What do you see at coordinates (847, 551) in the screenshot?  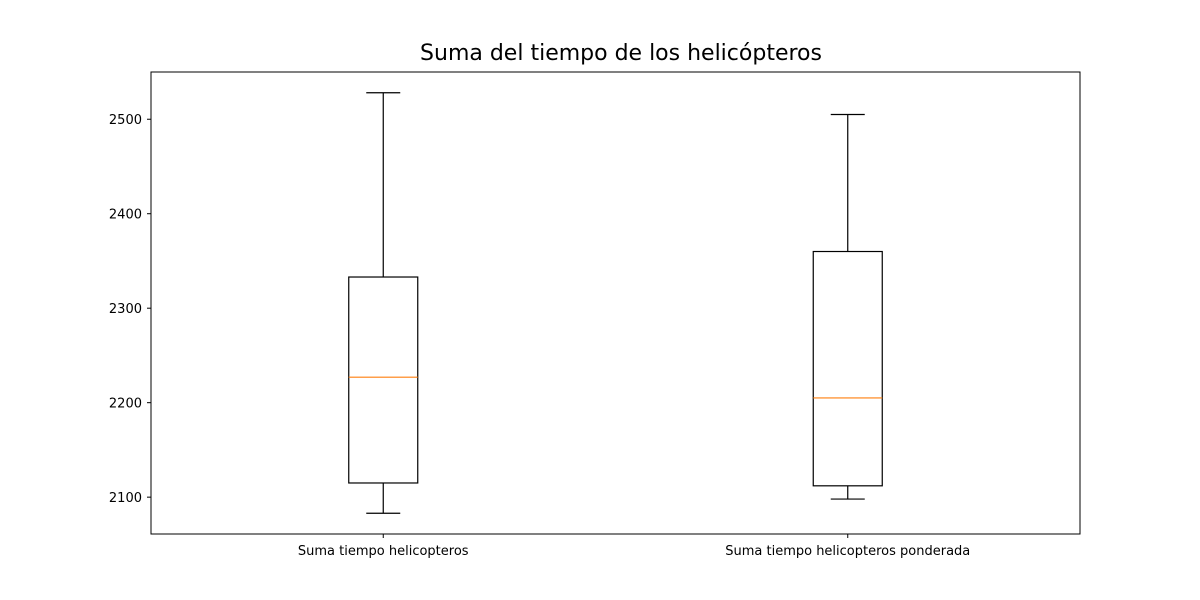 I see `x-tick-label: Suma tiempo helicopteros ponderada` at bounding box center [847, 551].